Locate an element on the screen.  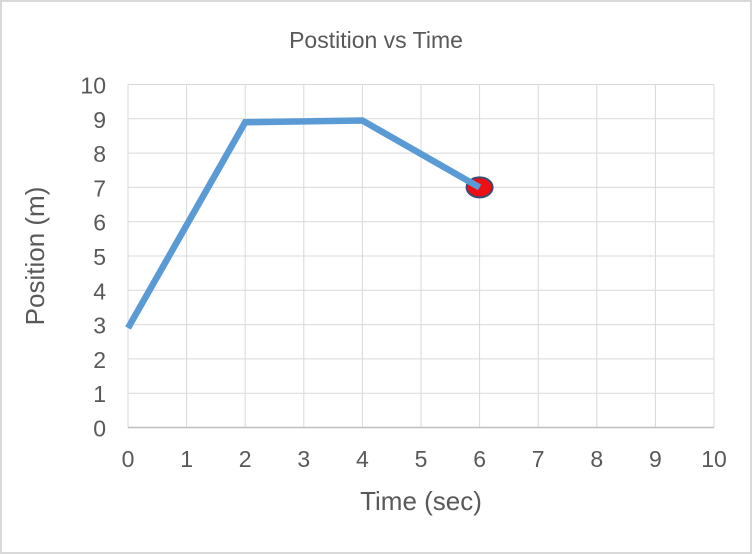
y-tick-label: 3 is located at coordinates (99, 326).